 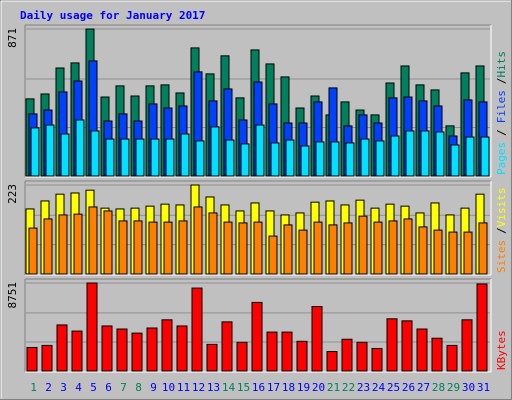 I want to click on x-tick-label: 5, so click(x=93, y=387).